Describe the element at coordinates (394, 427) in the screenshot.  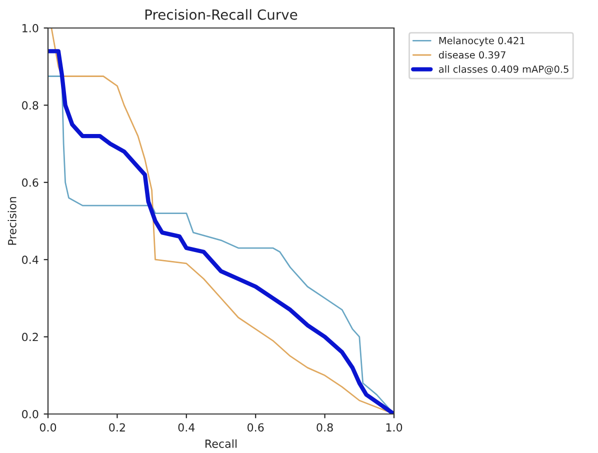
I see `x-tick-label: 1.0` at that location.